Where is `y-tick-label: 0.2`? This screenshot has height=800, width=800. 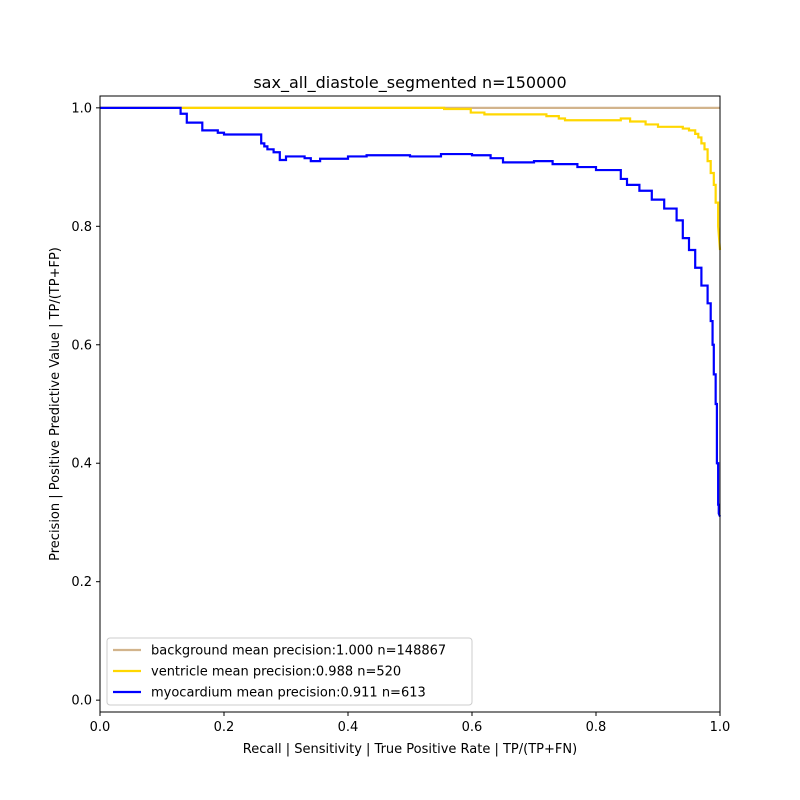
y-tick-label: 0.2 is located at coordinates (81, 582).